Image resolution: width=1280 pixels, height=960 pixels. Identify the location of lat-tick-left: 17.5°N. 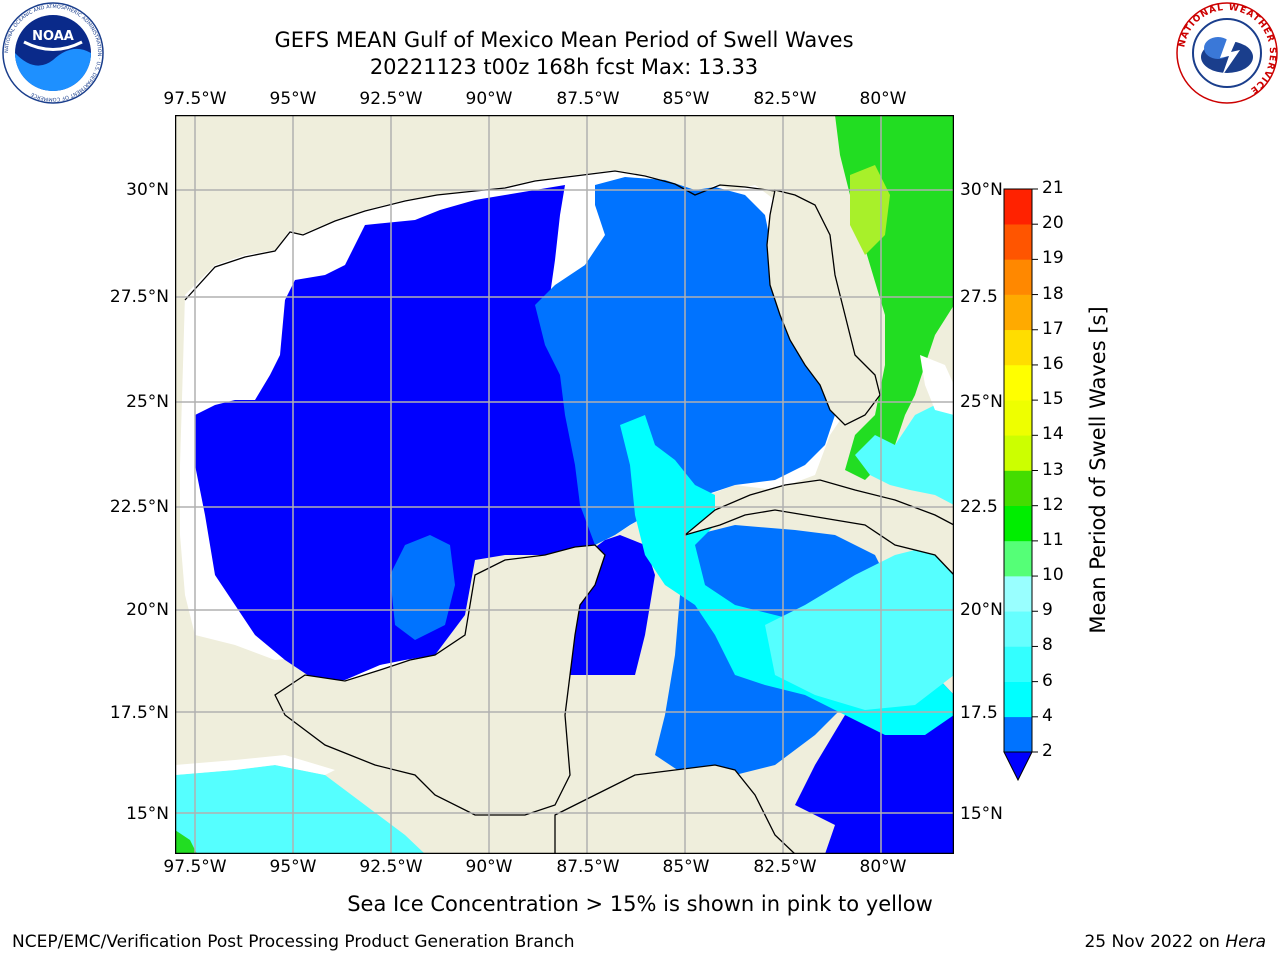
(139, 713).